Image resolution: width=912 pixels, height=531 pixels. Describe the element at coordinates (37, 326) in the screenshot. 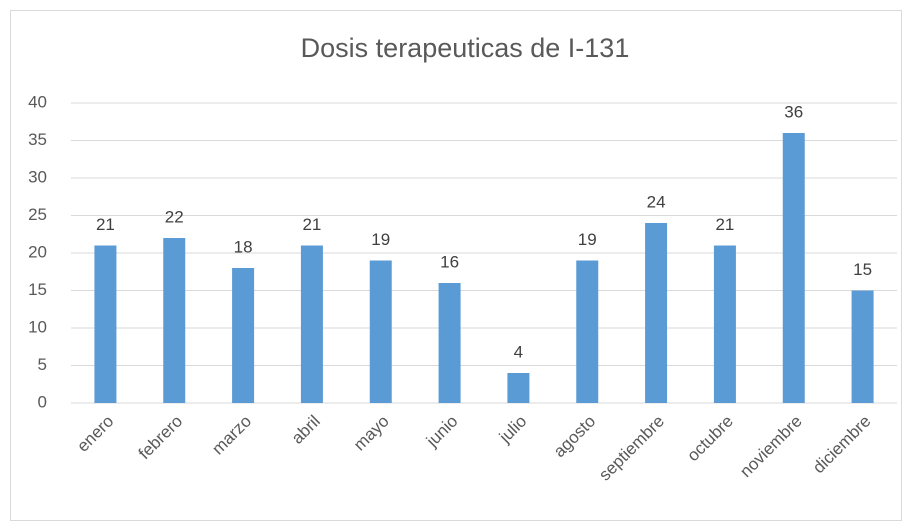

I see `y-tick-label: 10` at that location.